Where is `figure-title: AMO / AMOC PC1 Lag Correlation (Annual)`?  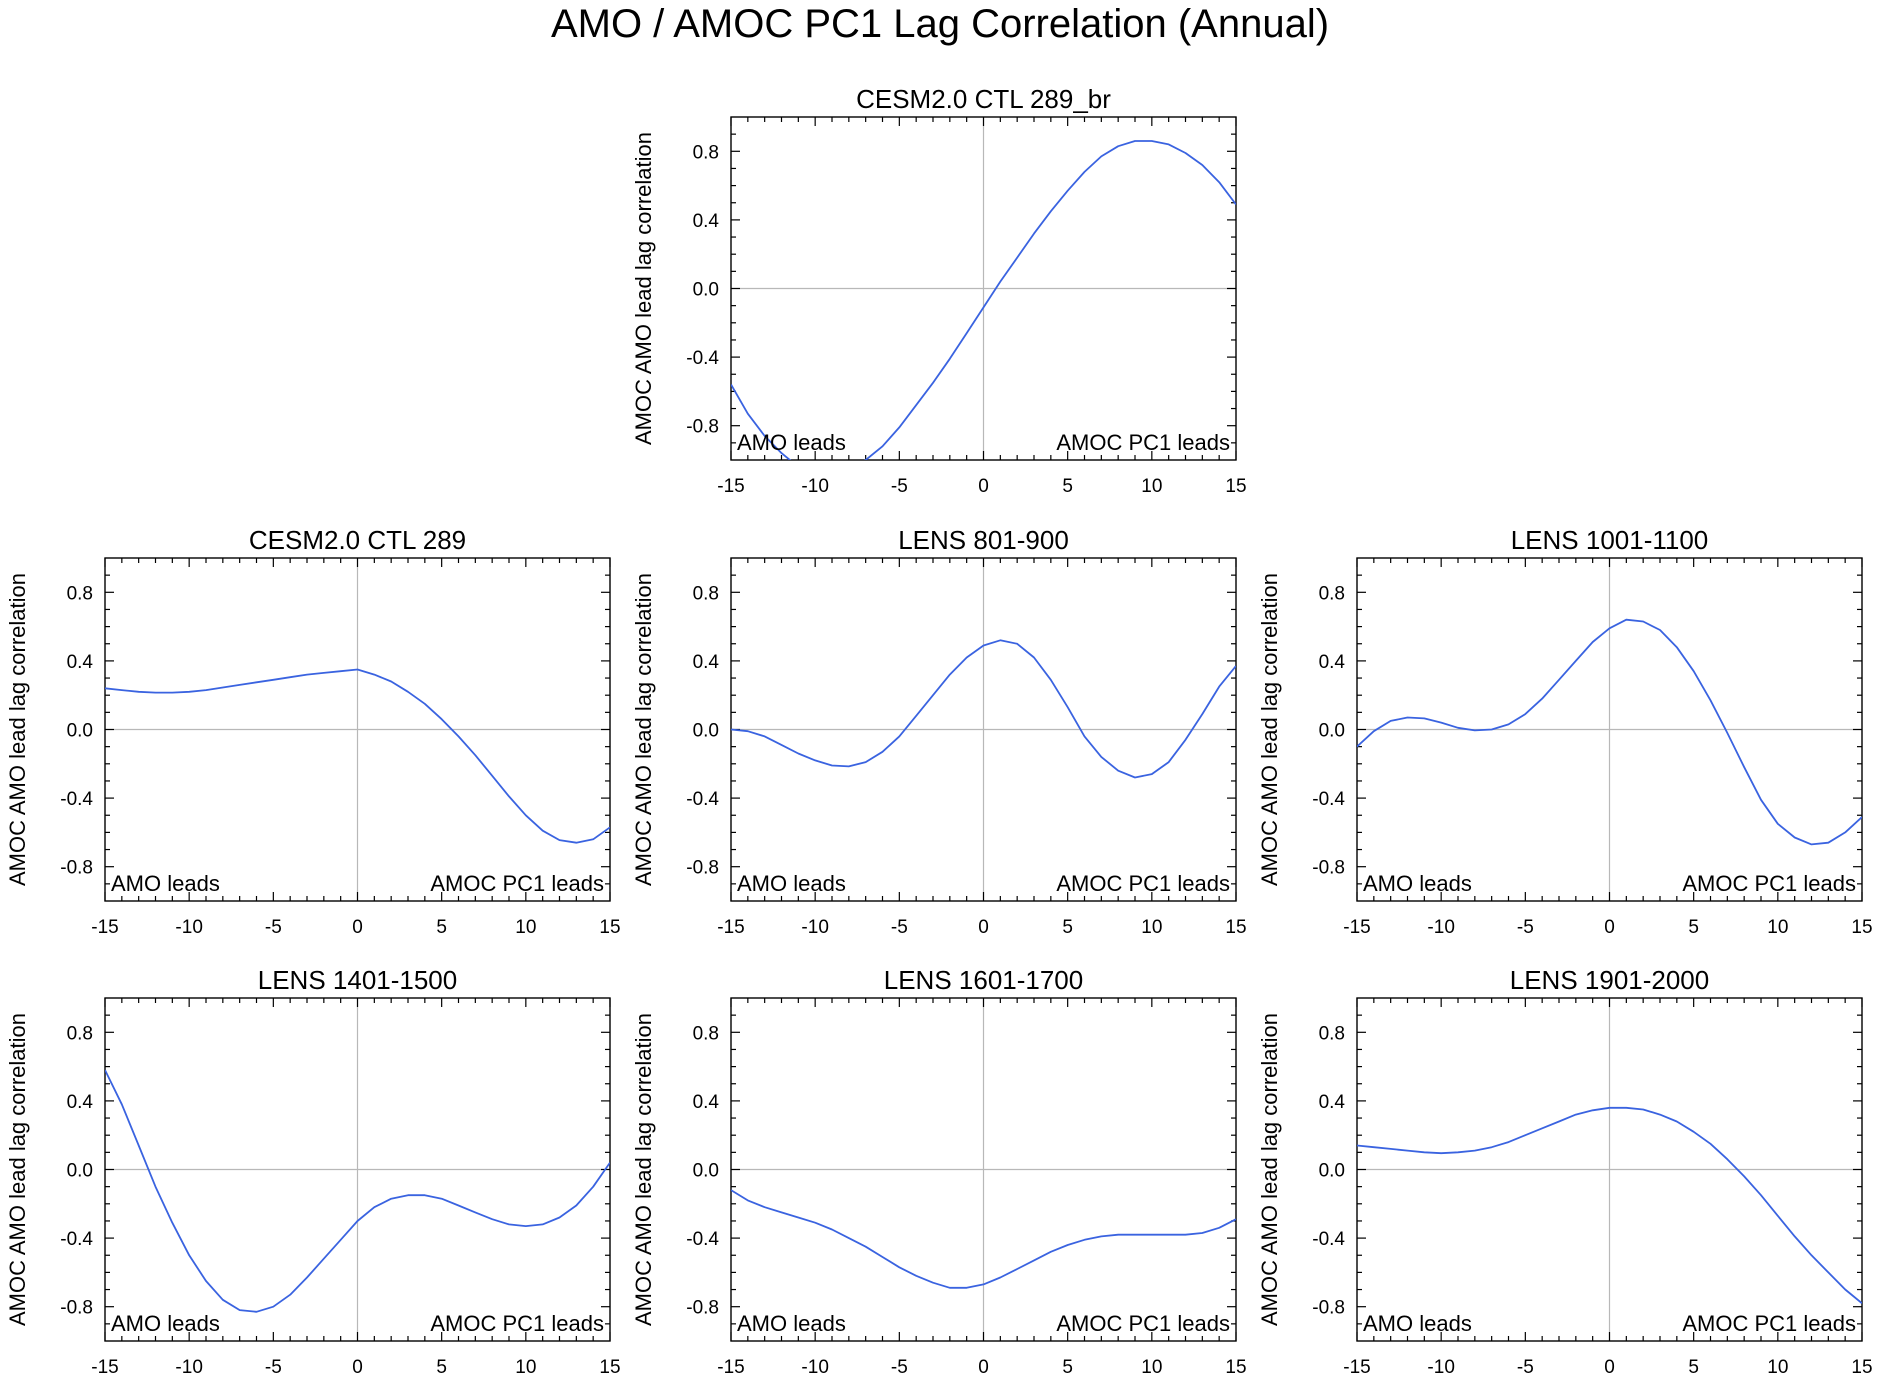
figure-title: AMO / AMOC PC1 Lag Correlation (Annual) is located at coordinates (940, 24).